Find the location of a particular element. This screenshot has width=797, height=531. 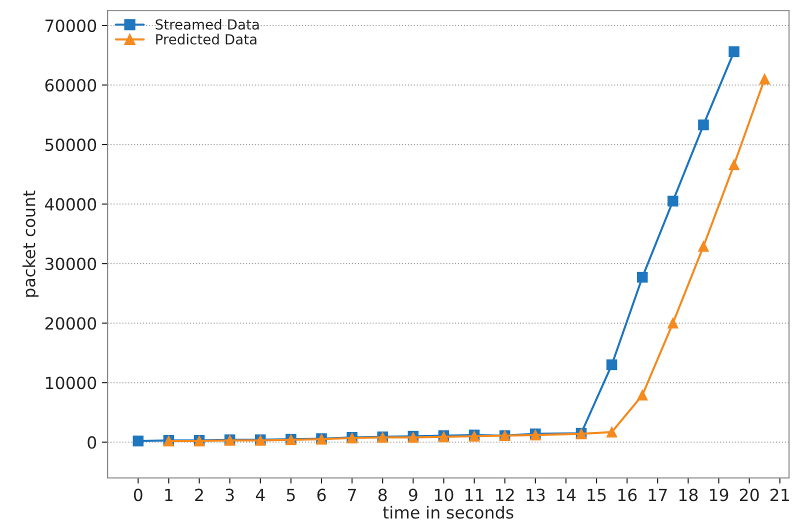

y-tick-label: 20000 is located at coordinates (70, 323).